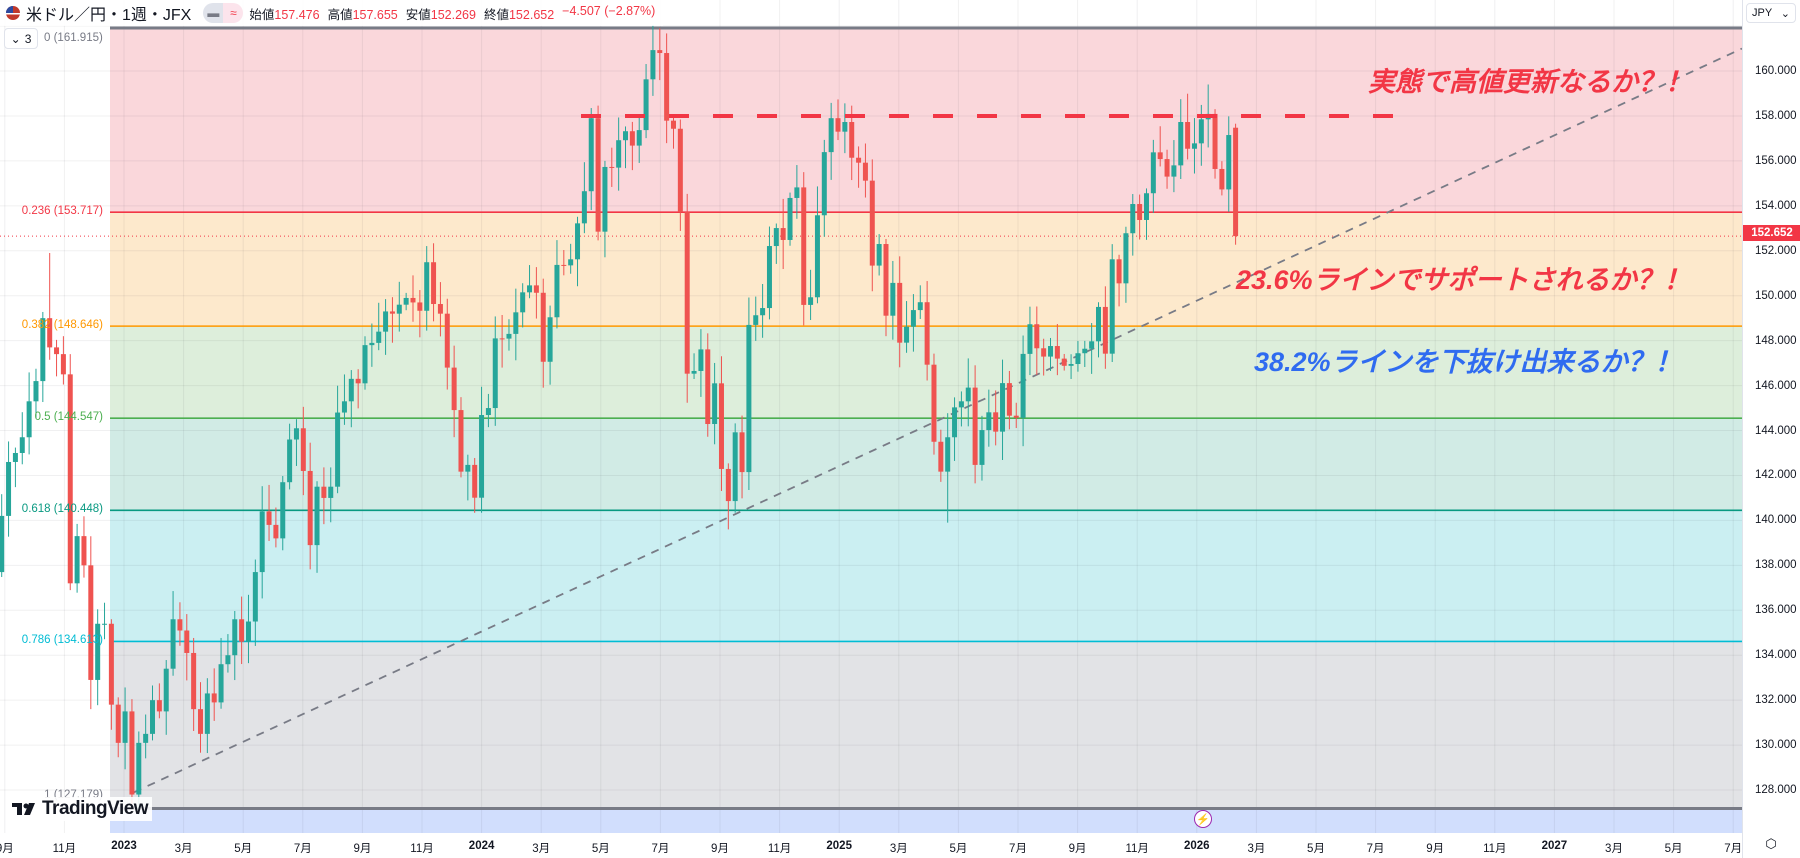 Image resolution: width=1800 pixels, height=858 pixels. What do you see at coordinates (1771, 843) in the screenshot?
I see `settings-icon: ⬡` at bounding box center [1771, 843].